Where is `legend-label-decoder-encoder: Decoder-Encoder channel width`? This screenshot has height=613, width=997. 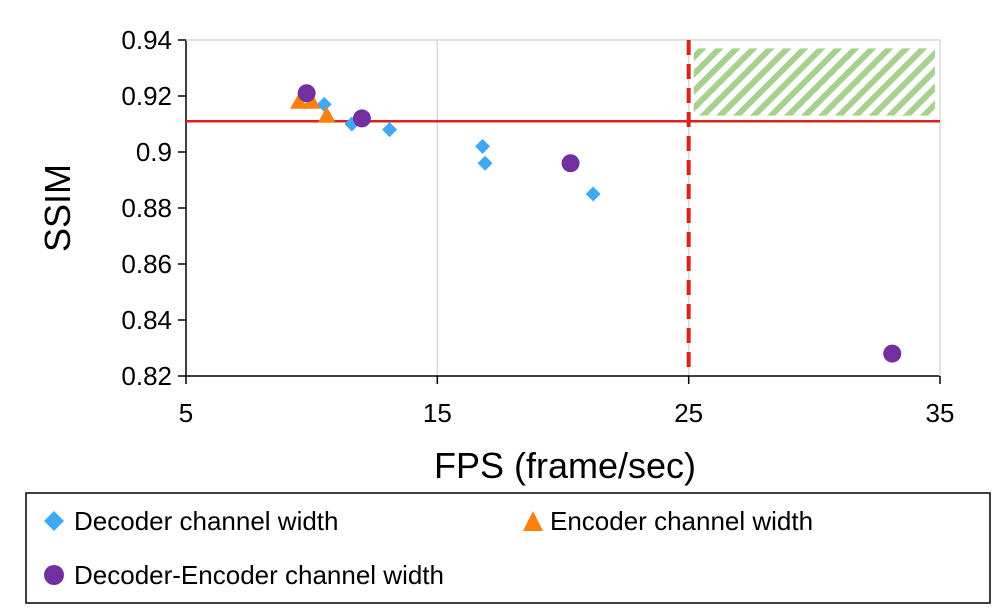
legend-label-decoder-encoder: Decoder-Encoder channel width is located at coordinates (259, 575).